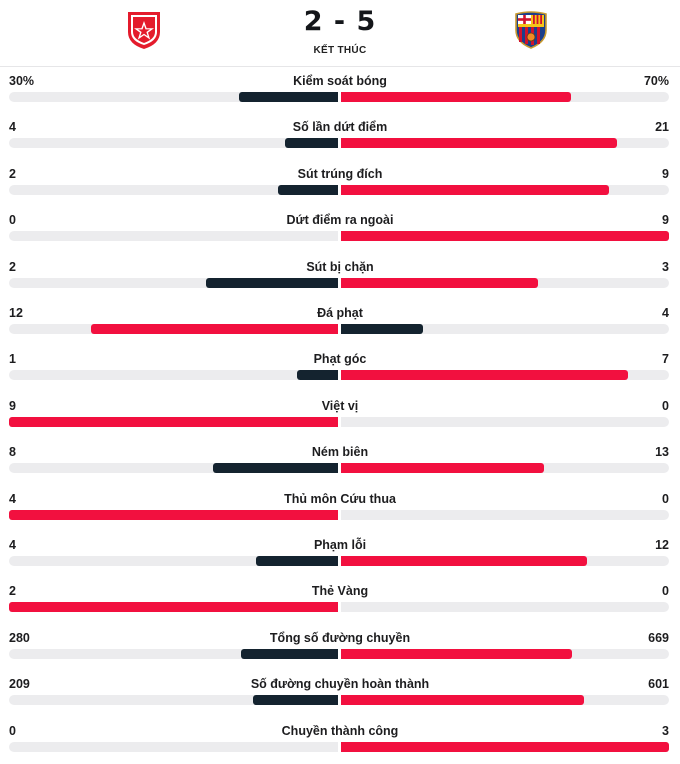  Describe the element at coordinates (340, 173) in the screenshot. I see `stat-label: Sút trúng đích` at that location.